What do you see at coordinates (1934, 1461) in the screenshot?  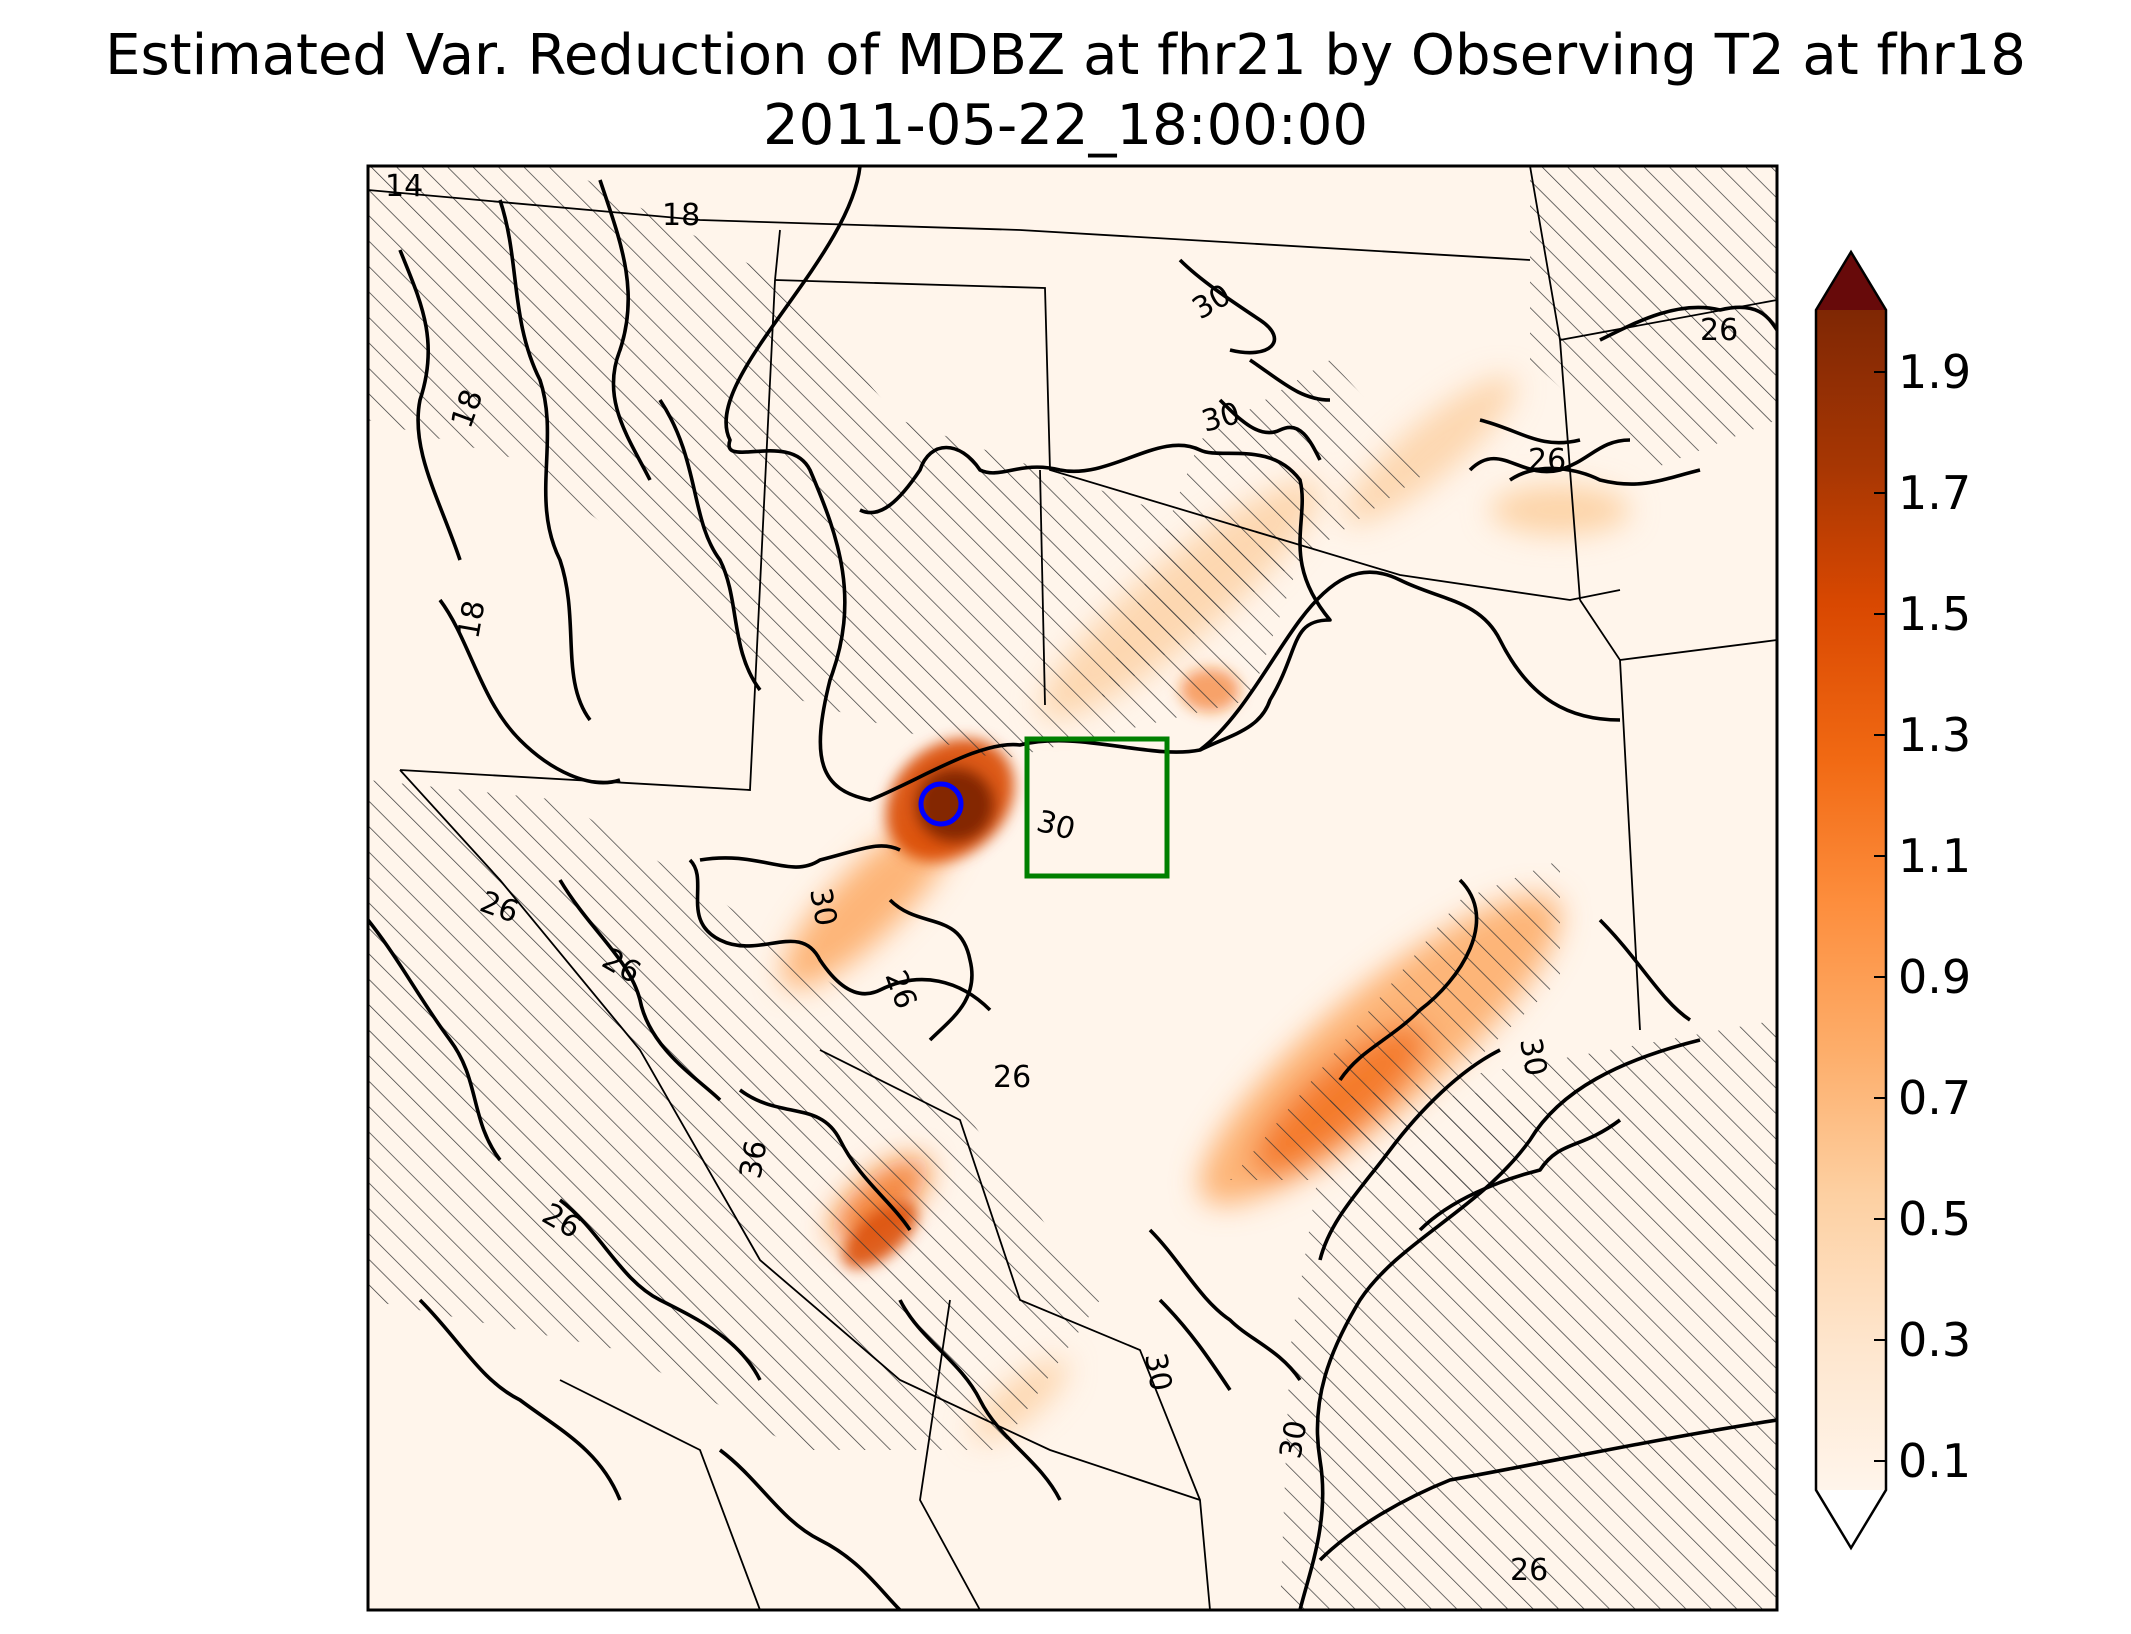 I see `colorbar-tick-label: 0.1` at bounding box center [1934, 1461].